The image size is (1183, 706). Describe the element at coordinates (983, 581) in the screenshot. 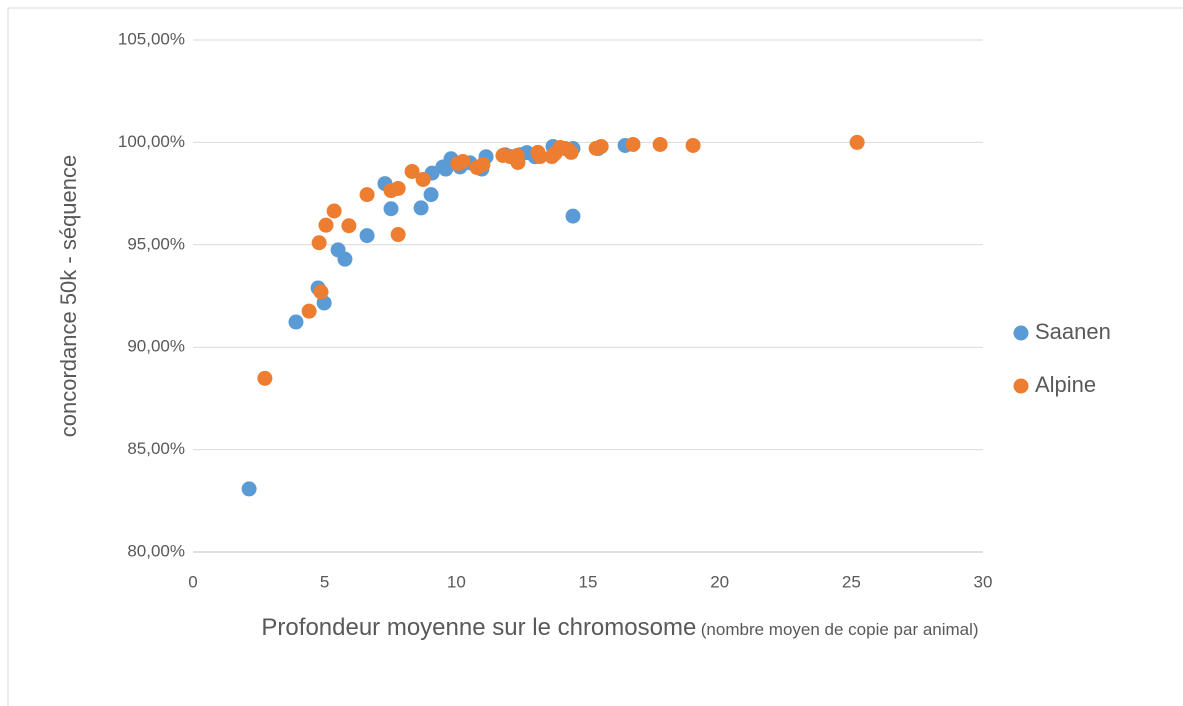

I see `x-tick-label: 30` at that location.